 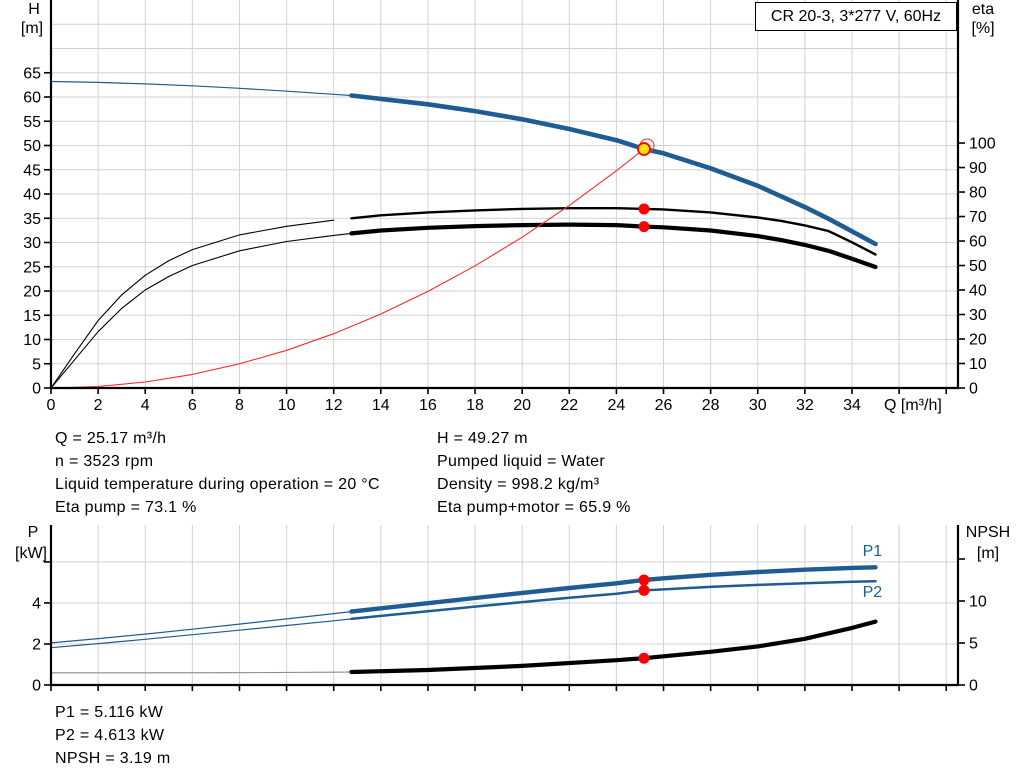 I want to click on axis-tick-label: 6, so click(x=192, y=405).